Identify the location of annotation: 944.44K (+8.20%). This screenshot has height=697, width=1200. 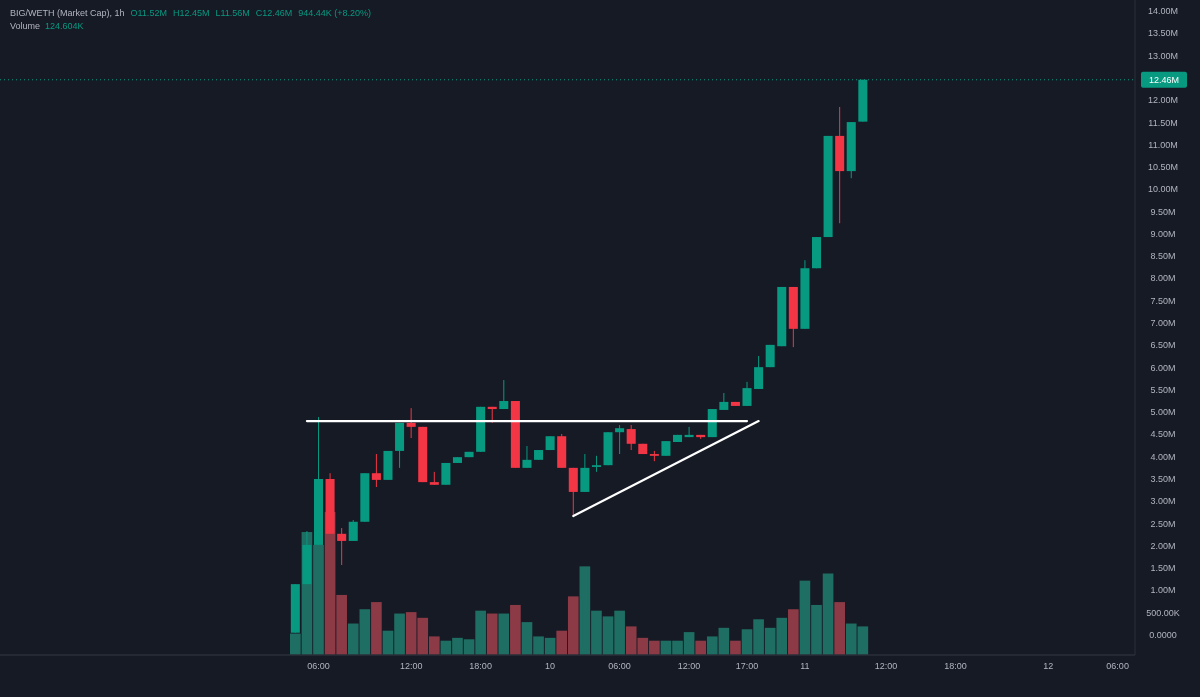
(335, 13).